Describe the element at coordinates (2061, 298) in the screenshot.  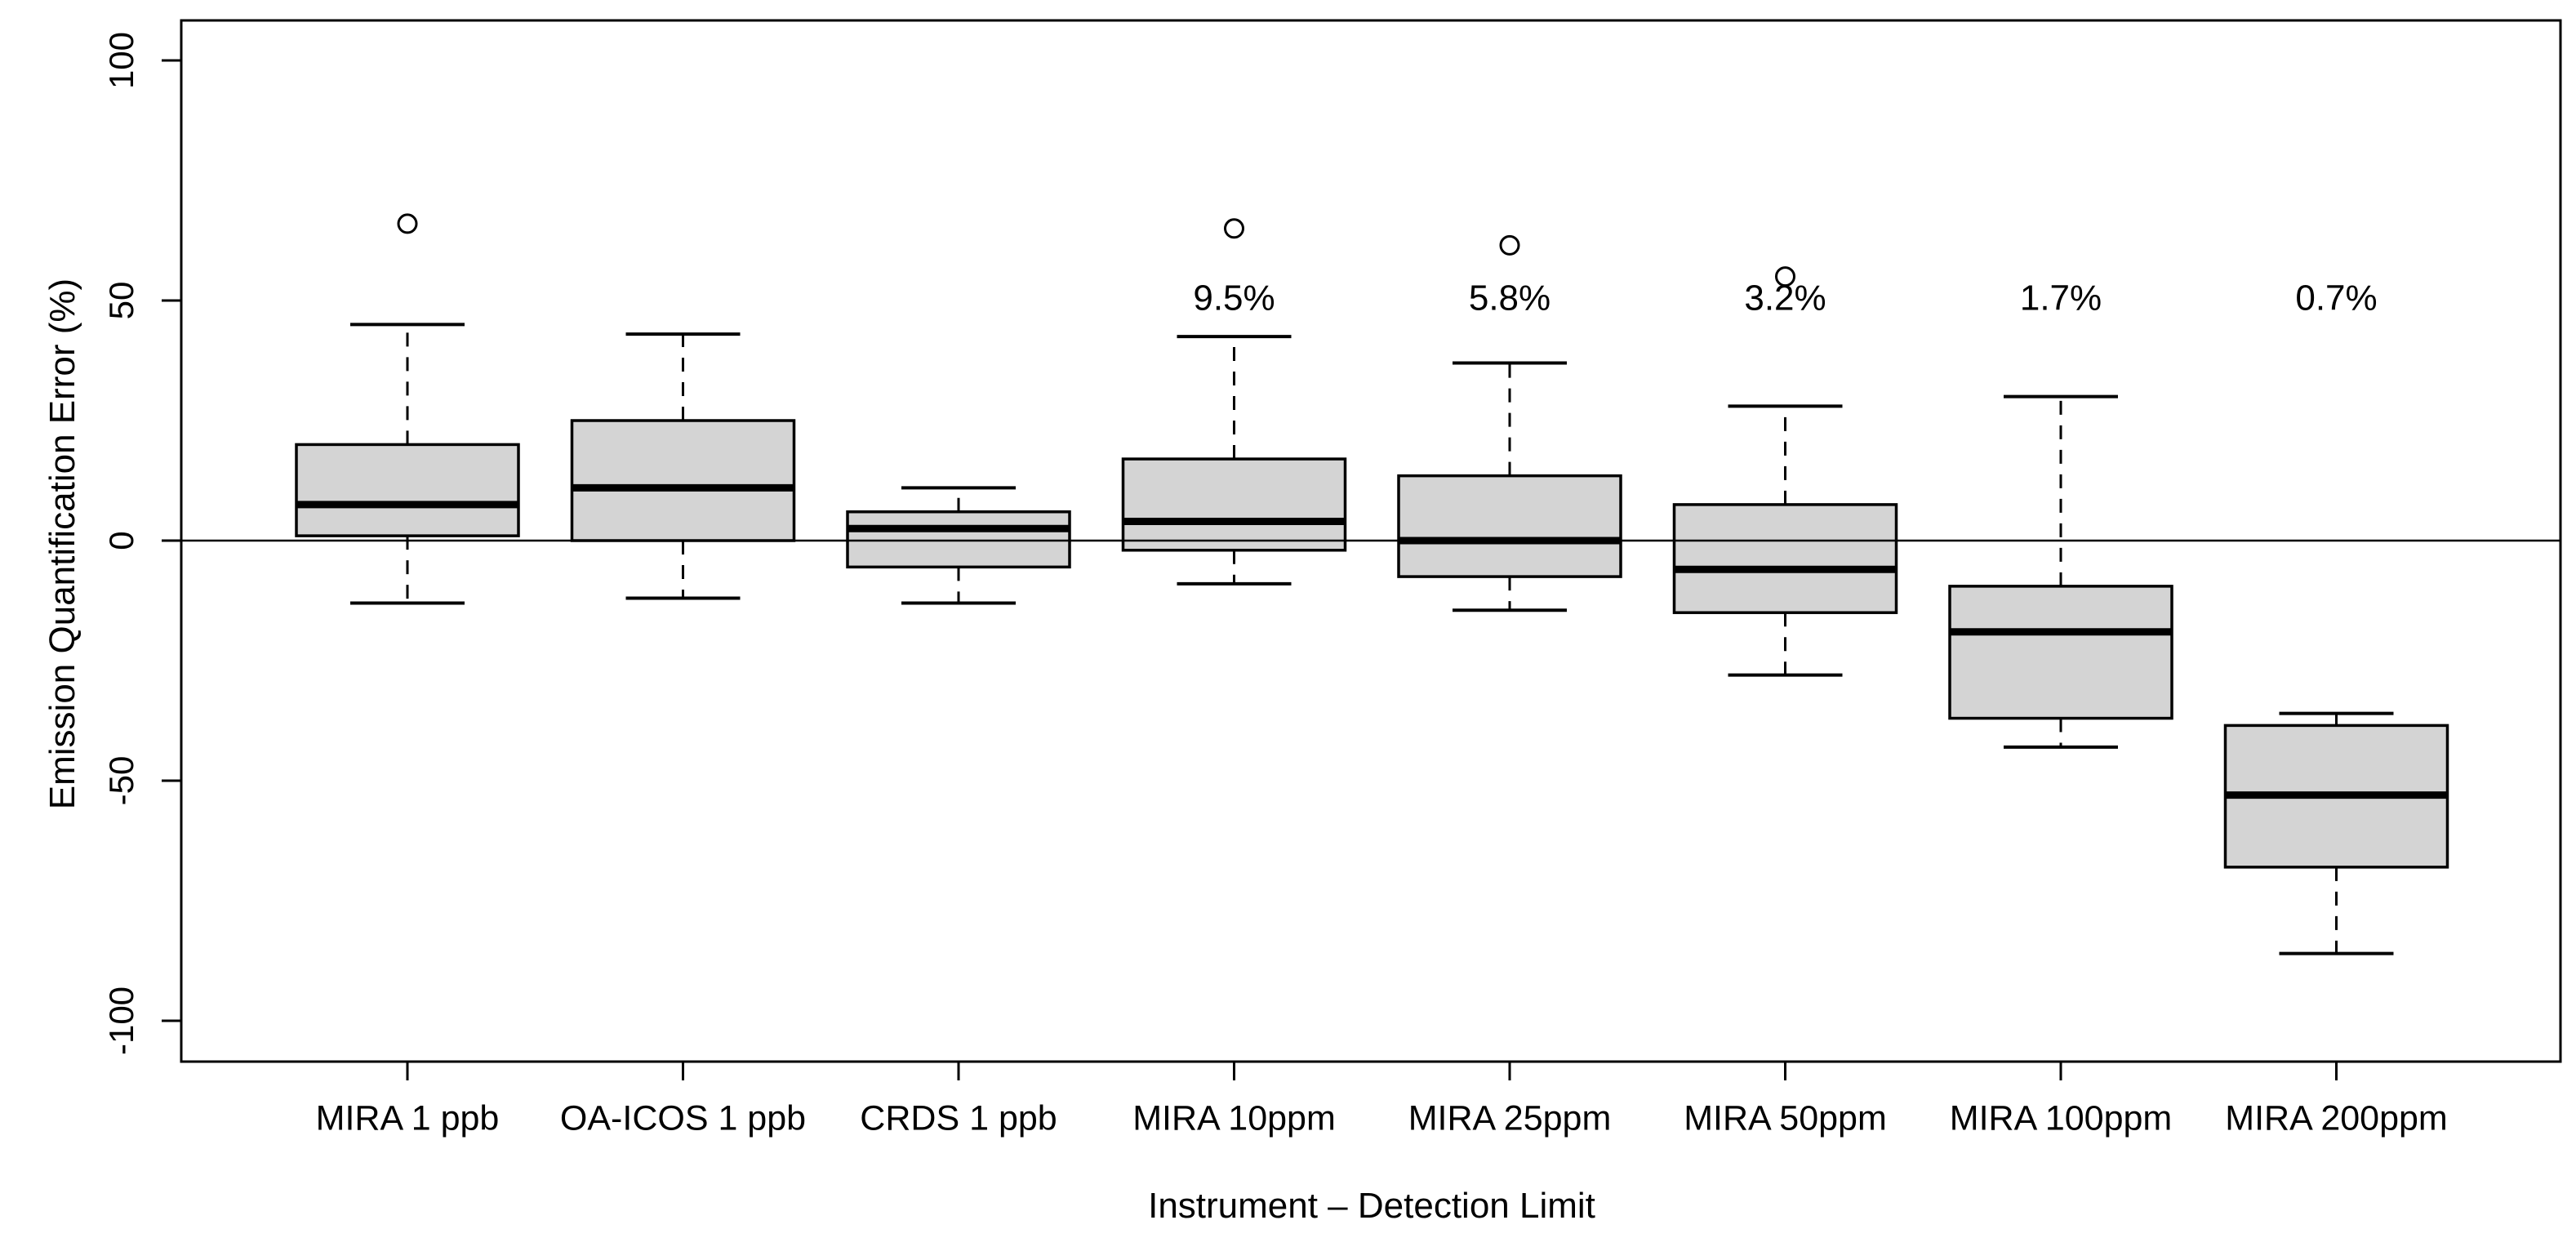
I see `annotation-label: 1.7%` at that location.